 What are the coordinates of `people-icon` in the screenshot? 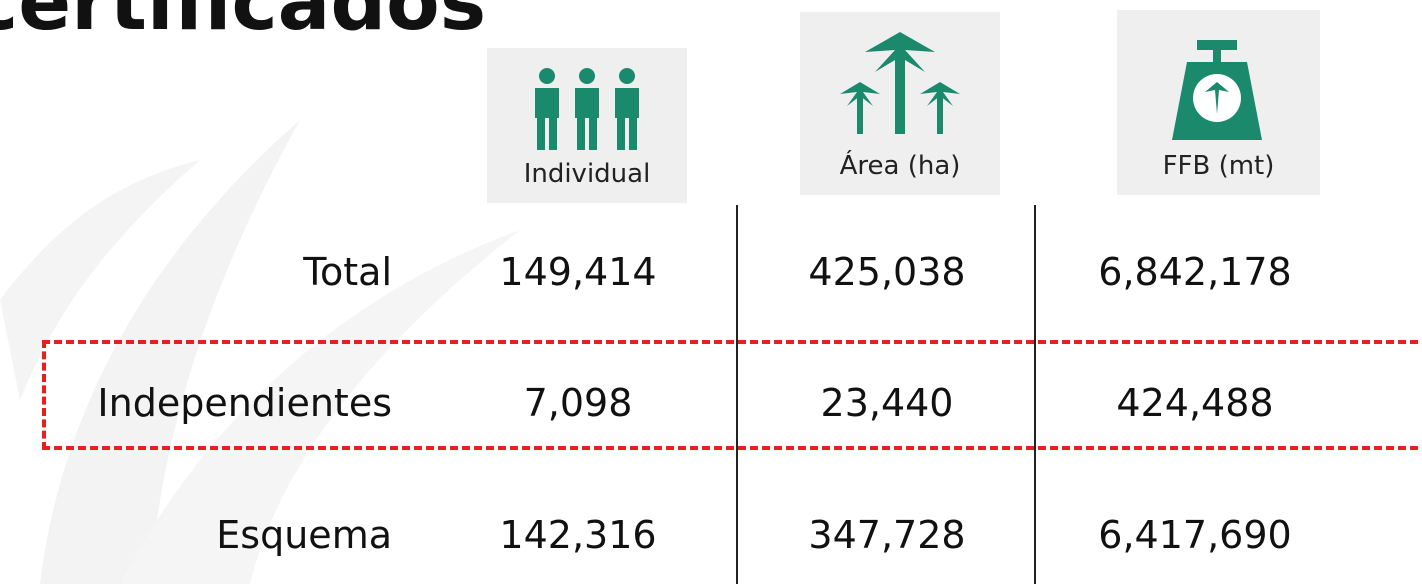 It's located at (587, 109).